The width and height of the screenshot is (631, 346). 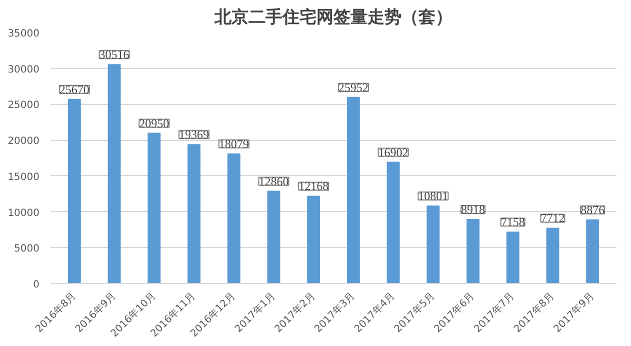 What do you see at coordinates (473, 209) in the screenshot?
I see `data-label: 8918` at bounding box center [473, 209].